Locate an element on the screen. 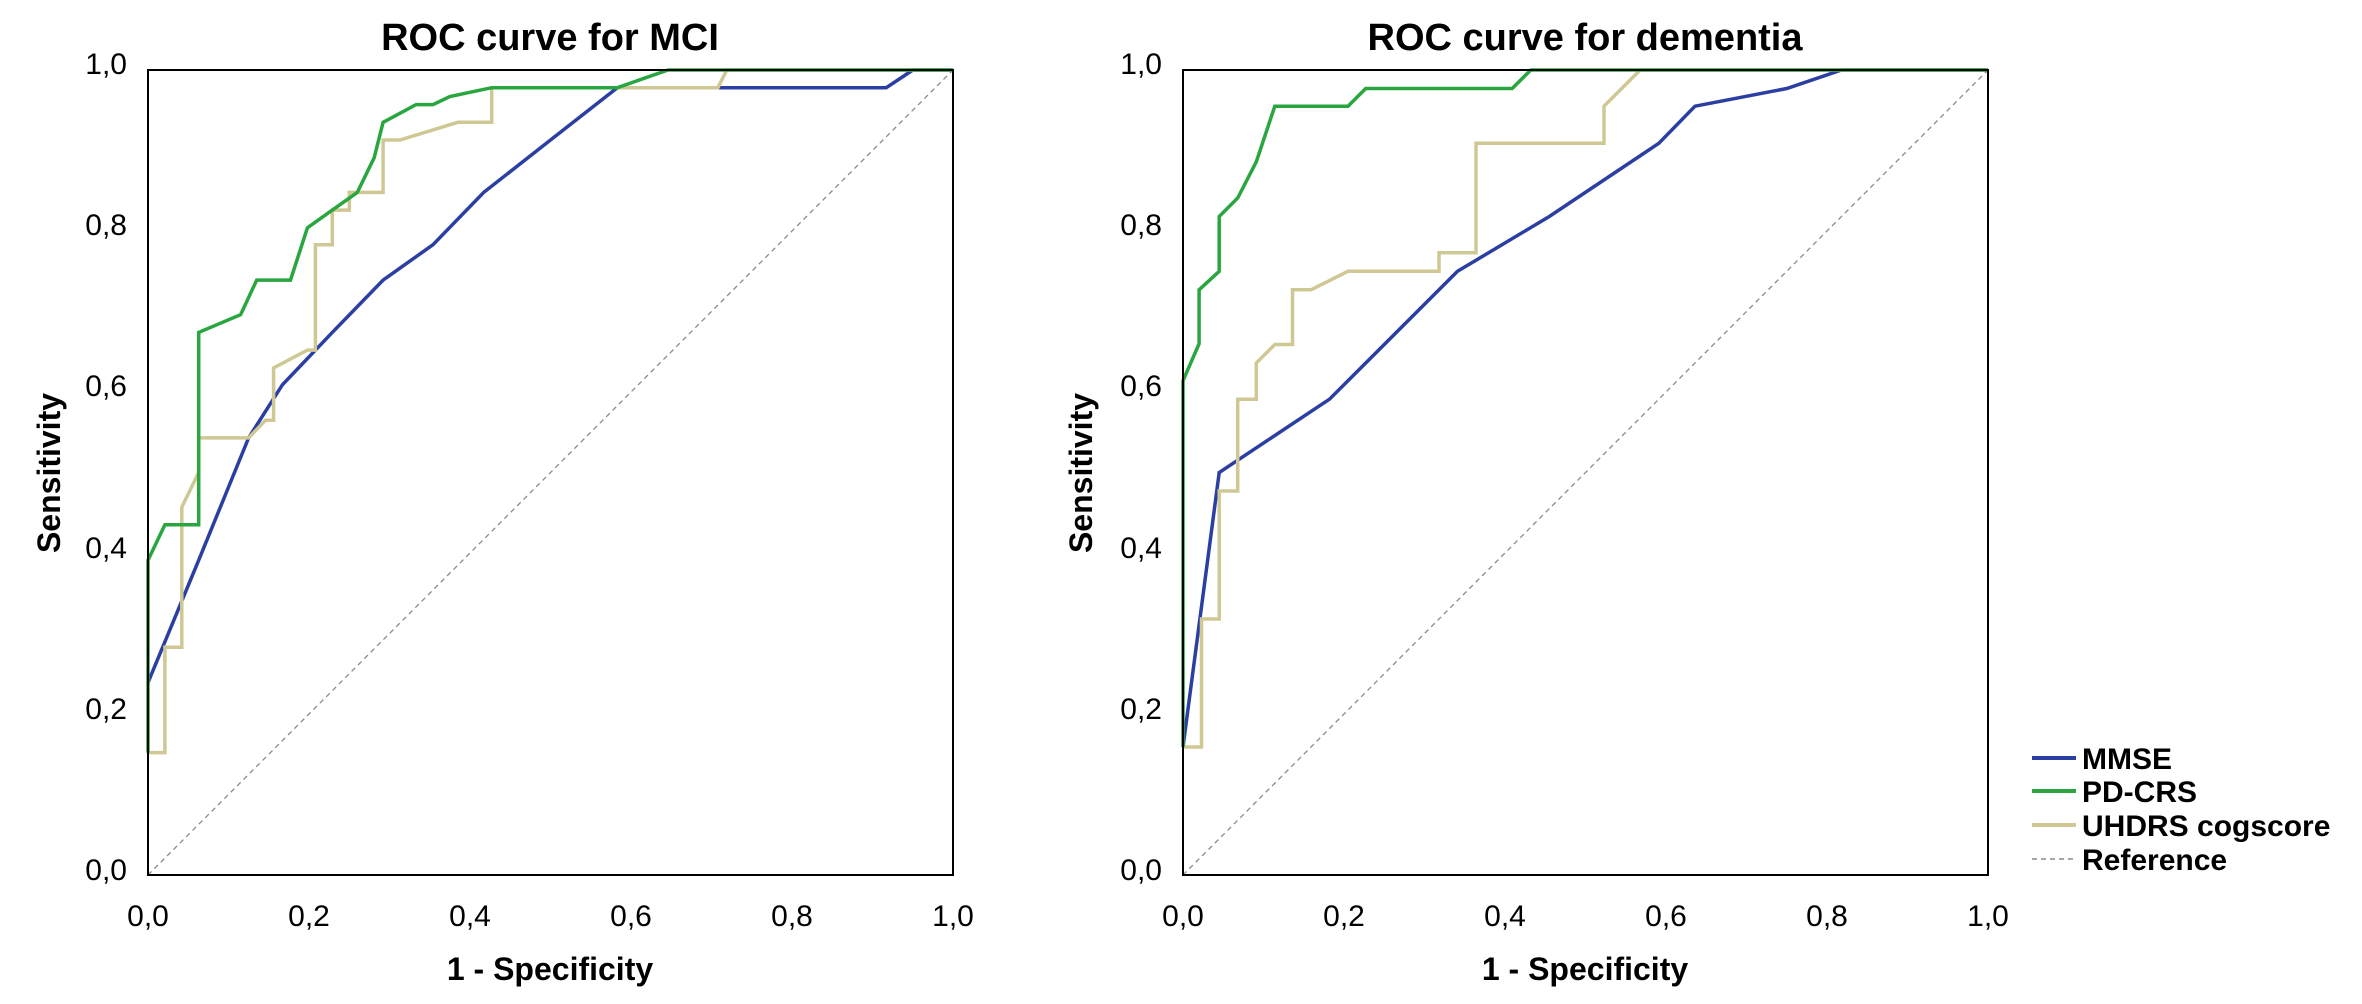  legend-item-mmse: MMSE is located at coordinates (2102, 759).